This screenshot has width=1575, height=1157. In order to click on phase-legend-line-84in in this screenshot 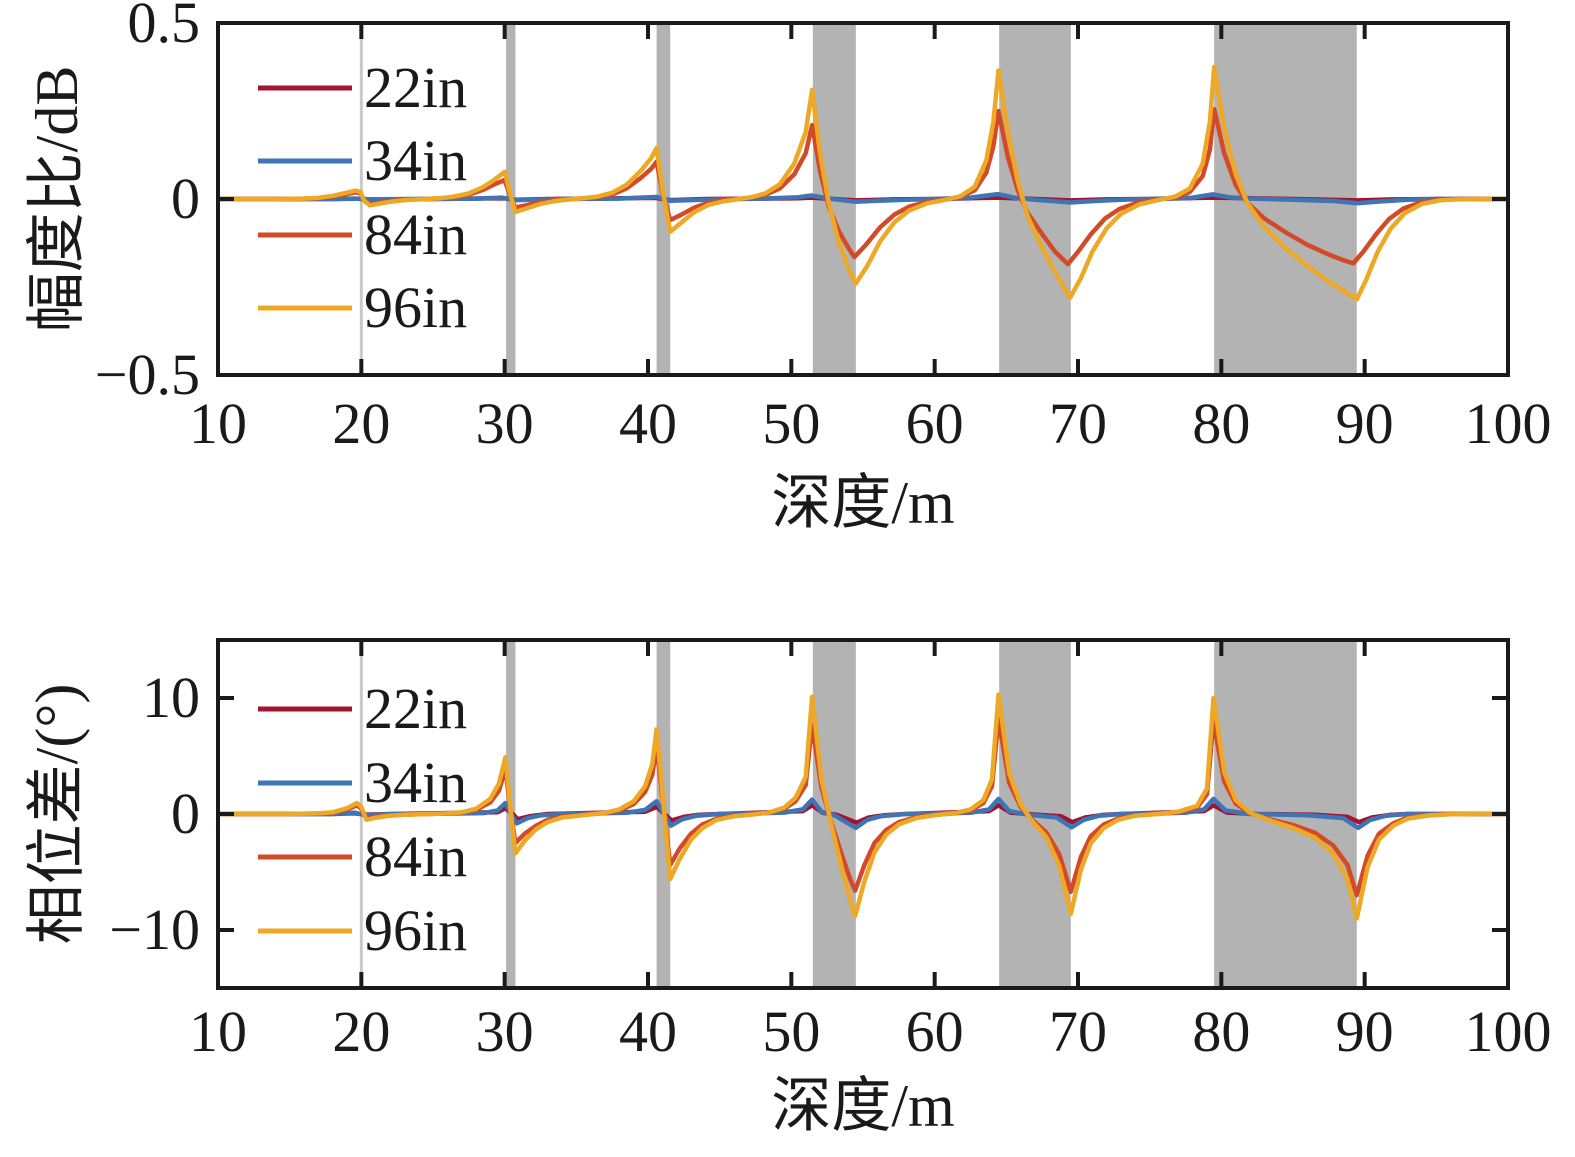, I will do `click(305, 857)`.